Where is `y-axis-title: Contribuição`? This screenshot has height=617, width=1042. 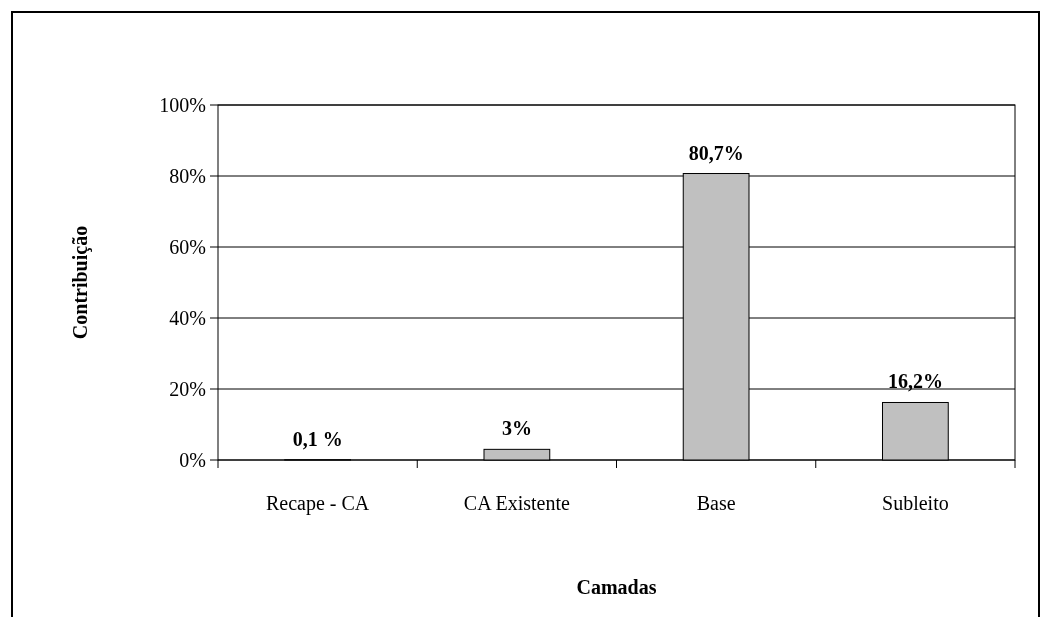
y-axis-title: Contribuição is located at coordinates (80, 282).